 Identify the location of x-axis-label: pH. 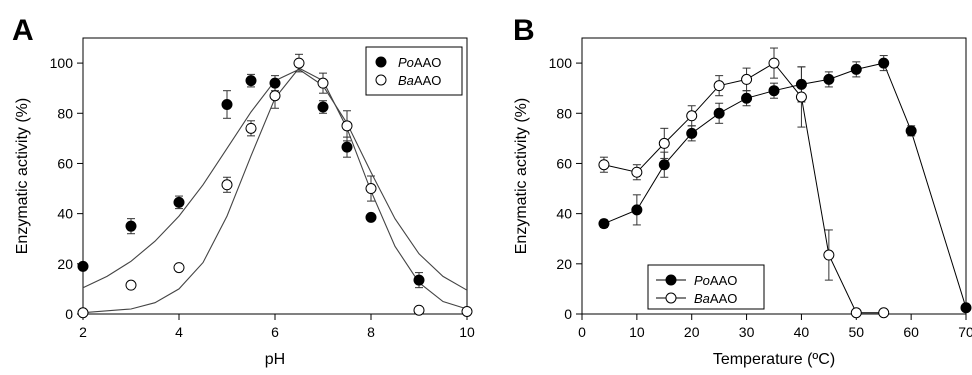
(275, 359).